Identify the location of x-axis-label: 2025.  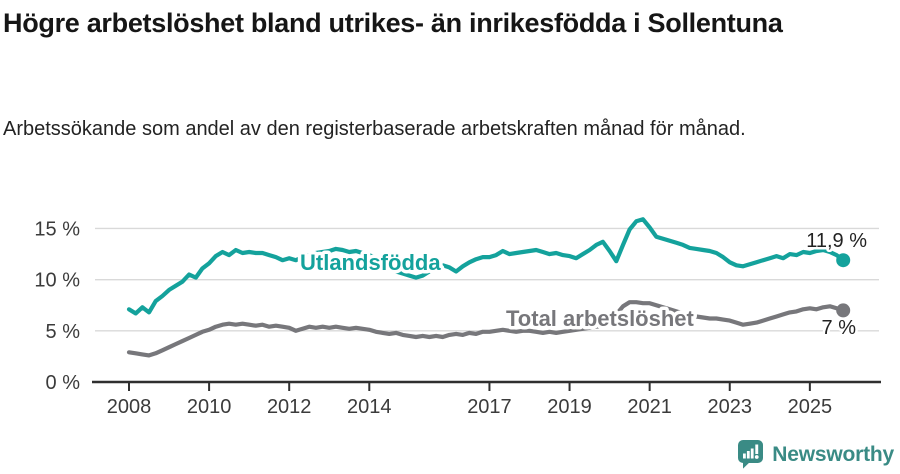
(810, 407).